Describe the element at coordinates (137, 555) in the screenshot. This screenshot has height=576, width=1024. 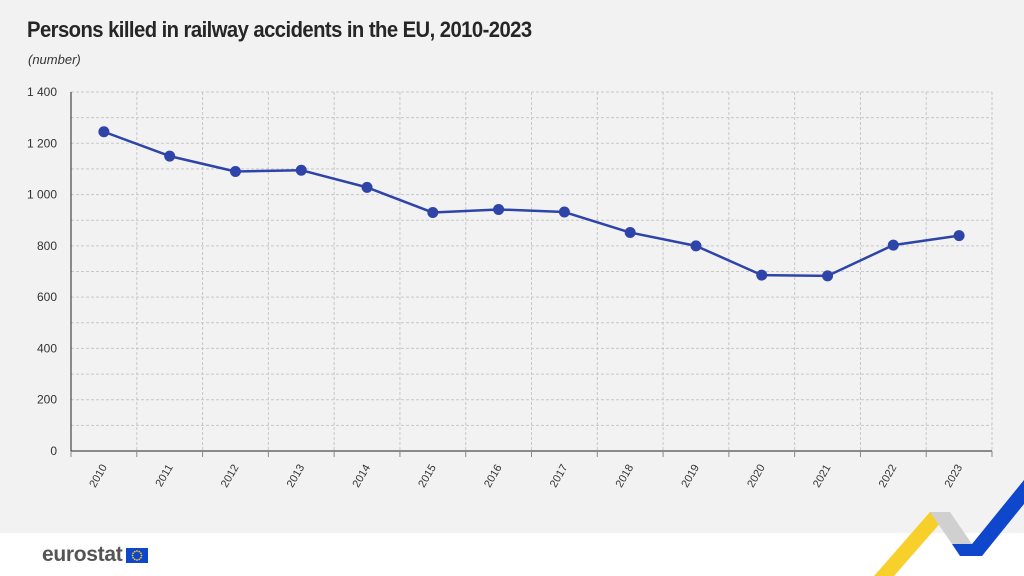
I see `eu-flag-icon` at that location.